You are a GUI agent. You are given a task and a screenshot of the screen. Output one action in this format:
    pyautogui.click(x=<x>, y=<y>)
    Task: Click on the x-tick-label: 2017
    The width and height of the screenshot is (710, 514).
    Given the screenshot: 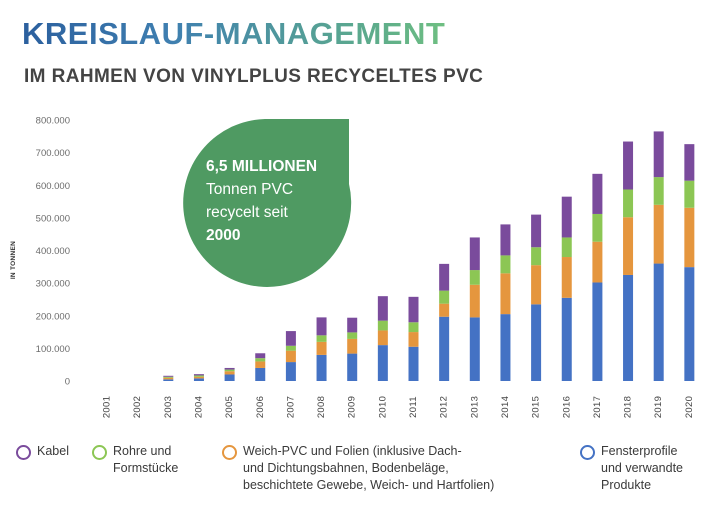 What is the action you would take?
    pyautogui.click(x=597, y=407)
    